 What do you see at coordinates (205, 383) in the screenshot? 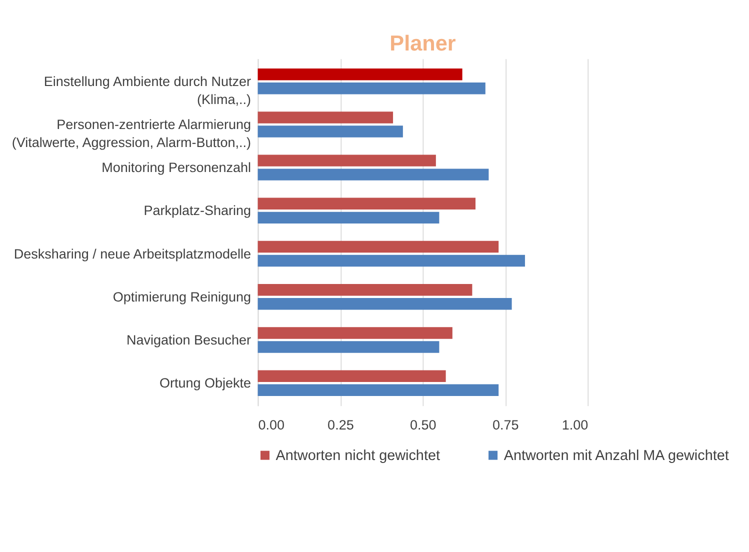
I see `y-tick-label: Ortung Objekte` at bounding box center [205, 383].